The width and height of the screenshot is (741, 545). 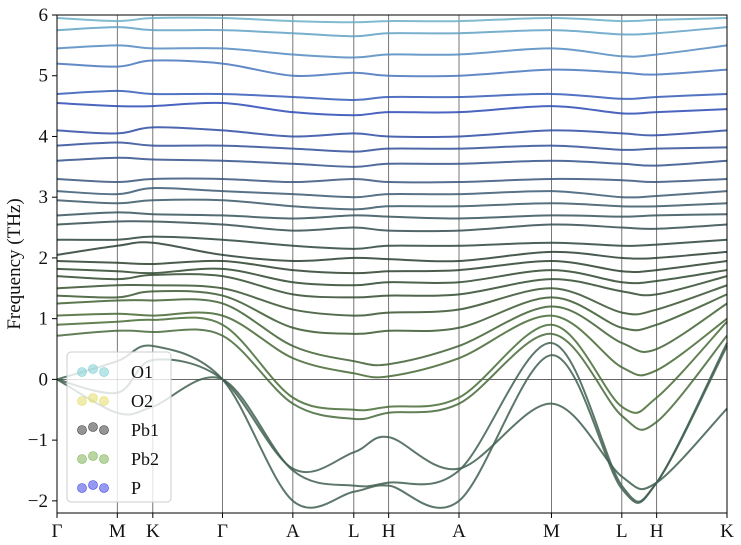 What do you see at coordinates (142, 401) in the screenshot?
I see `legend-label: O2` at bounding box center [142, 401].